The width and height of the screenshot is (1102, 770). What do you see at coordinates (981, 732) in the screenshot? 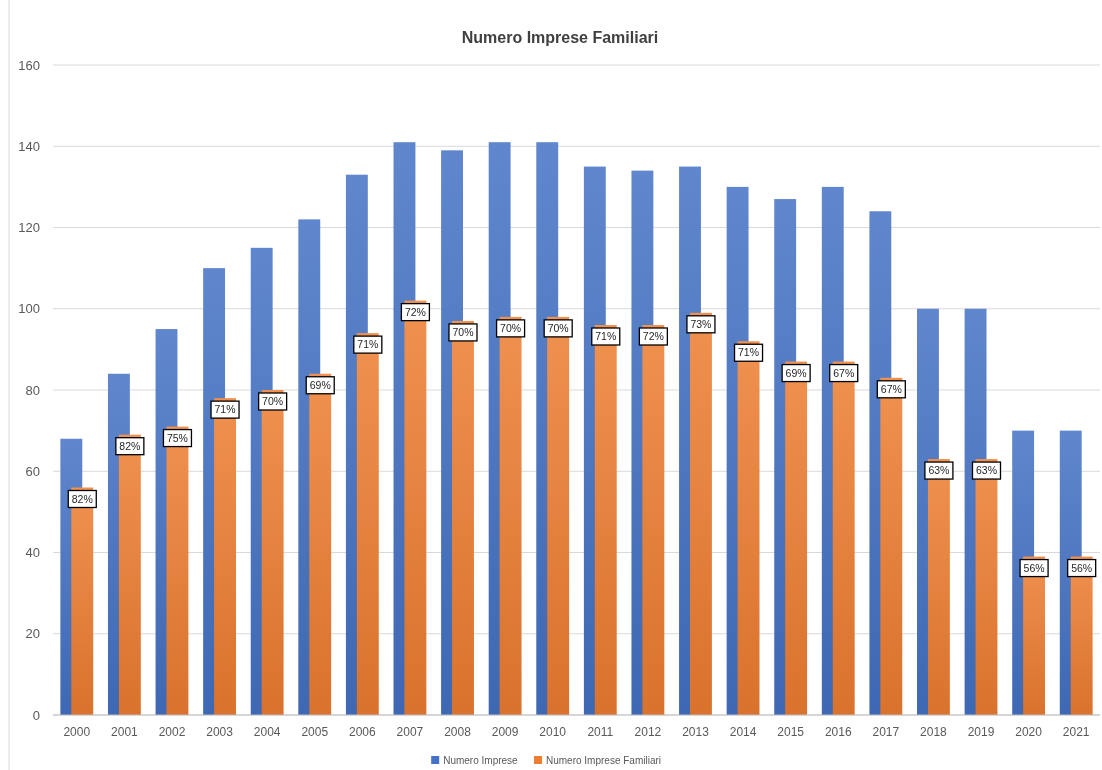
I see `x-tick-label: 2019` at bounding box center [981, 732].